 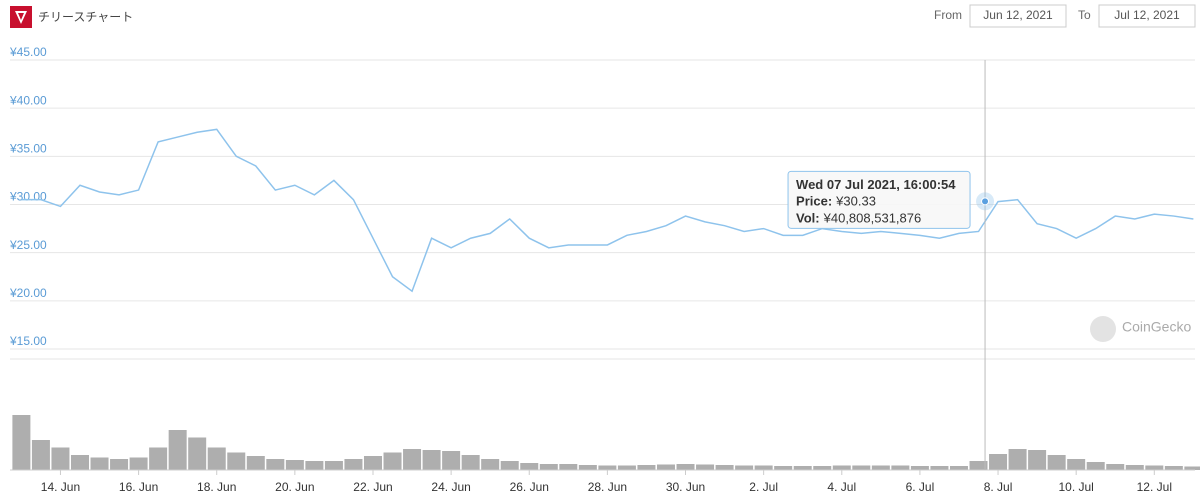 What do you see at coordinates (28, 100) in the screenshot?
I see `y-tick-label: ¥40.00` at bounding box center [28, 100].